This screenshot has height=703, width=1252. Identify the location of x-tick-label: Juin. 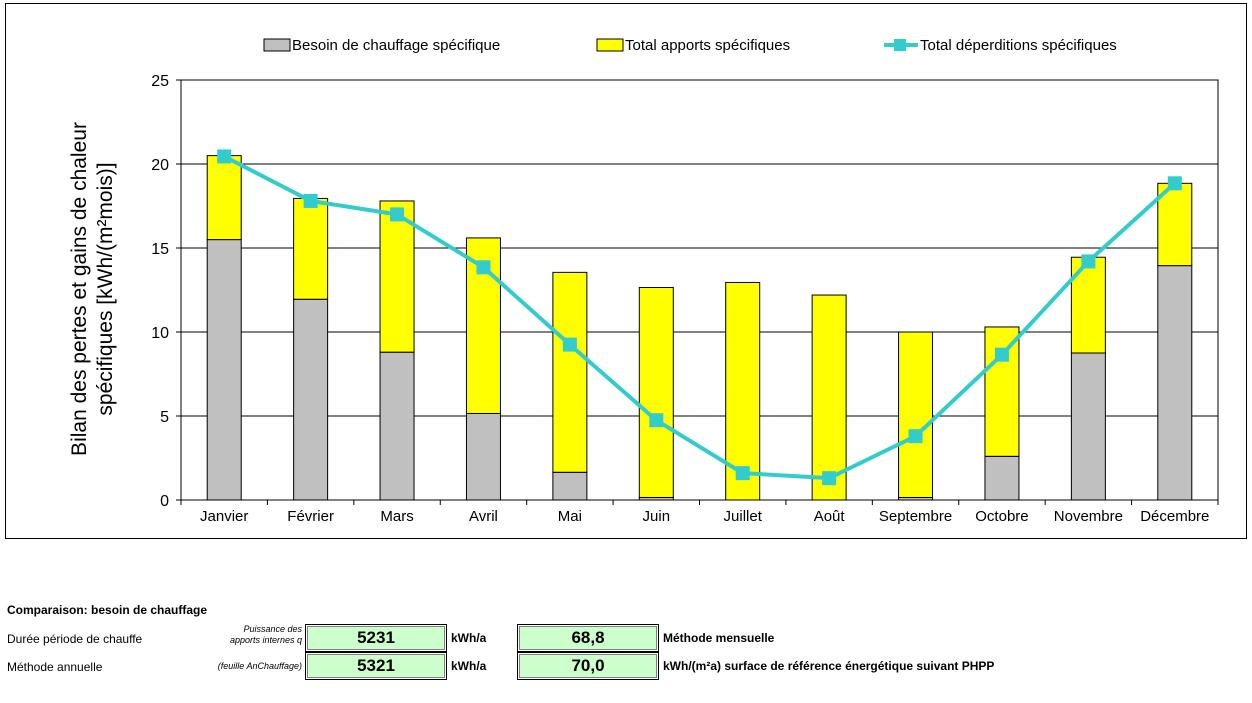
(657, 516).